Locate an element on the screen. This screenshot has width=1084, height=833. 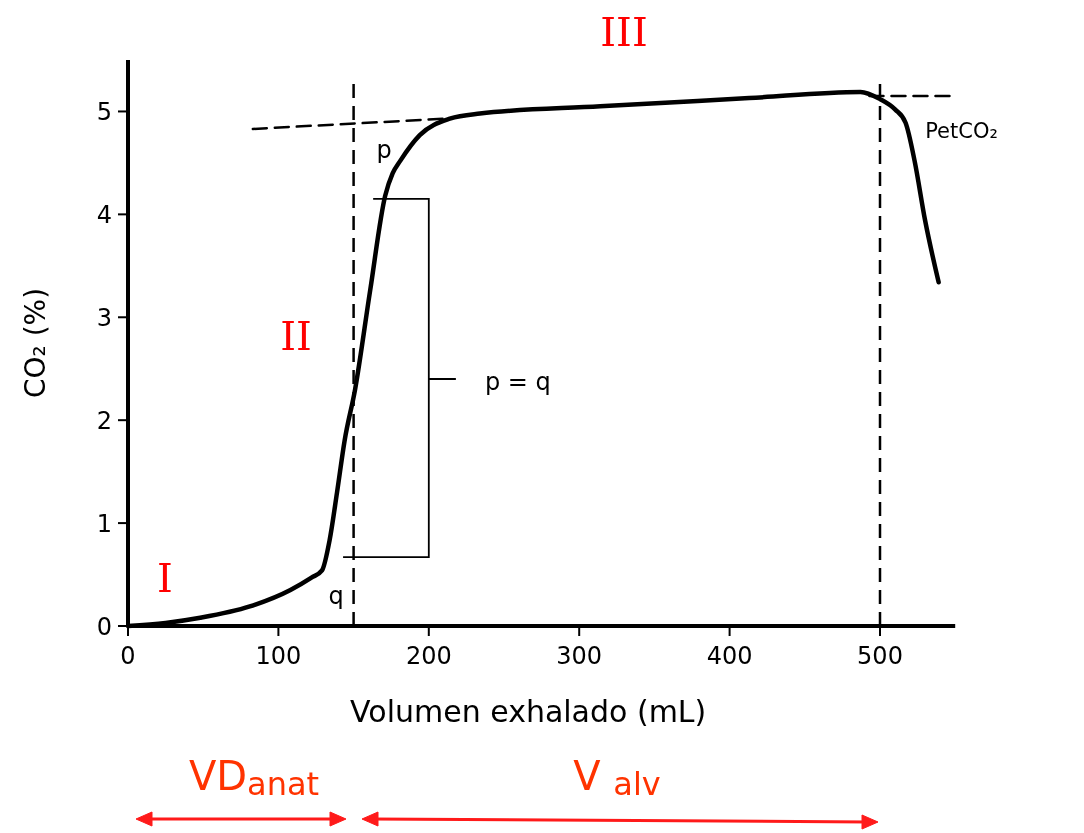
x-tick-label: 500 is located at coordinates (880, 656).